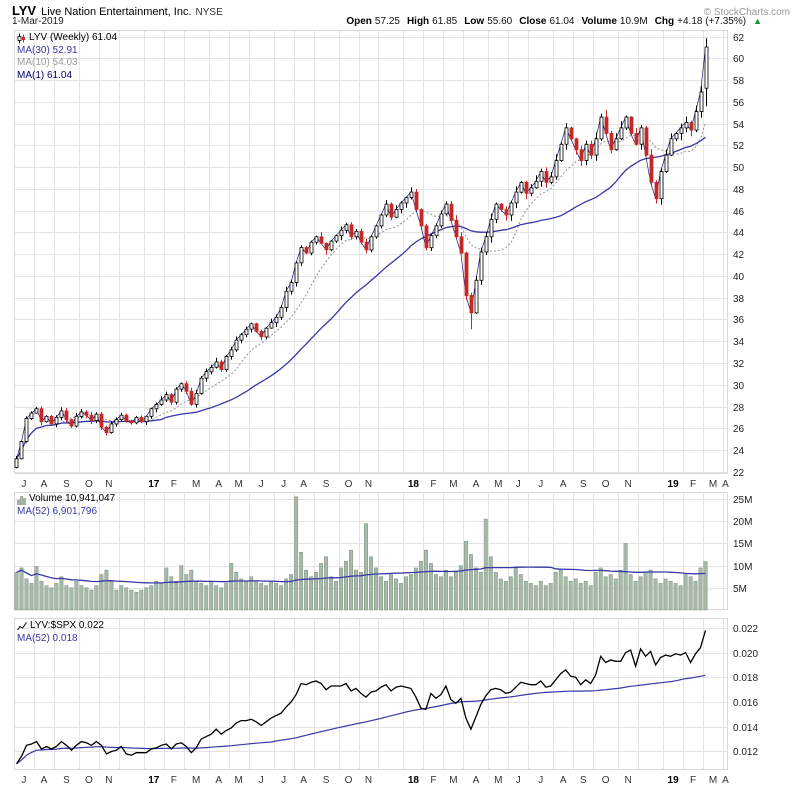 The height and width of the screenshot is (795, 800). I want to click on svg-text: 40, so click(739, 277).